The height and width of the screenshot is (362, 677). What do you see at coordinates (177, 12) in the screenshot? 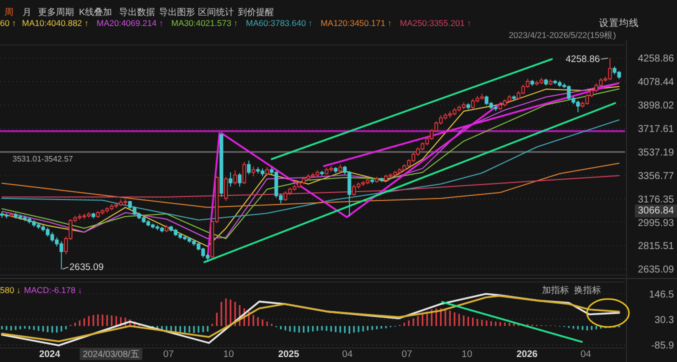
I see `text: 导出图形` at bounding box center [177, 12].